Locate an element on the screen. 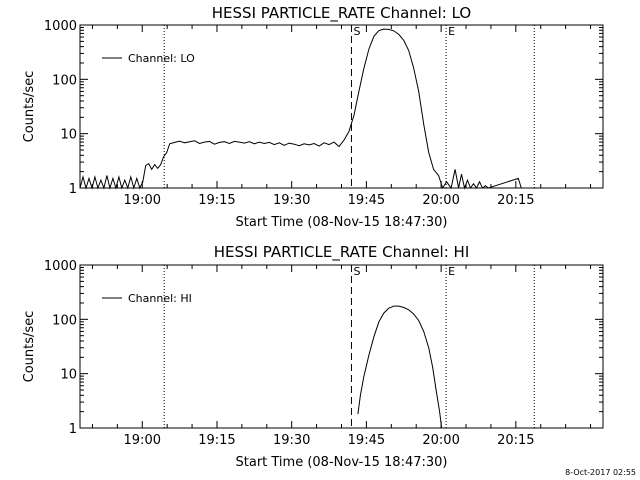 Image resolution: width=640 pixels, height=480 pixels. panel-1-x-tick-label: 20:00 is located at coordinates (440, 200).